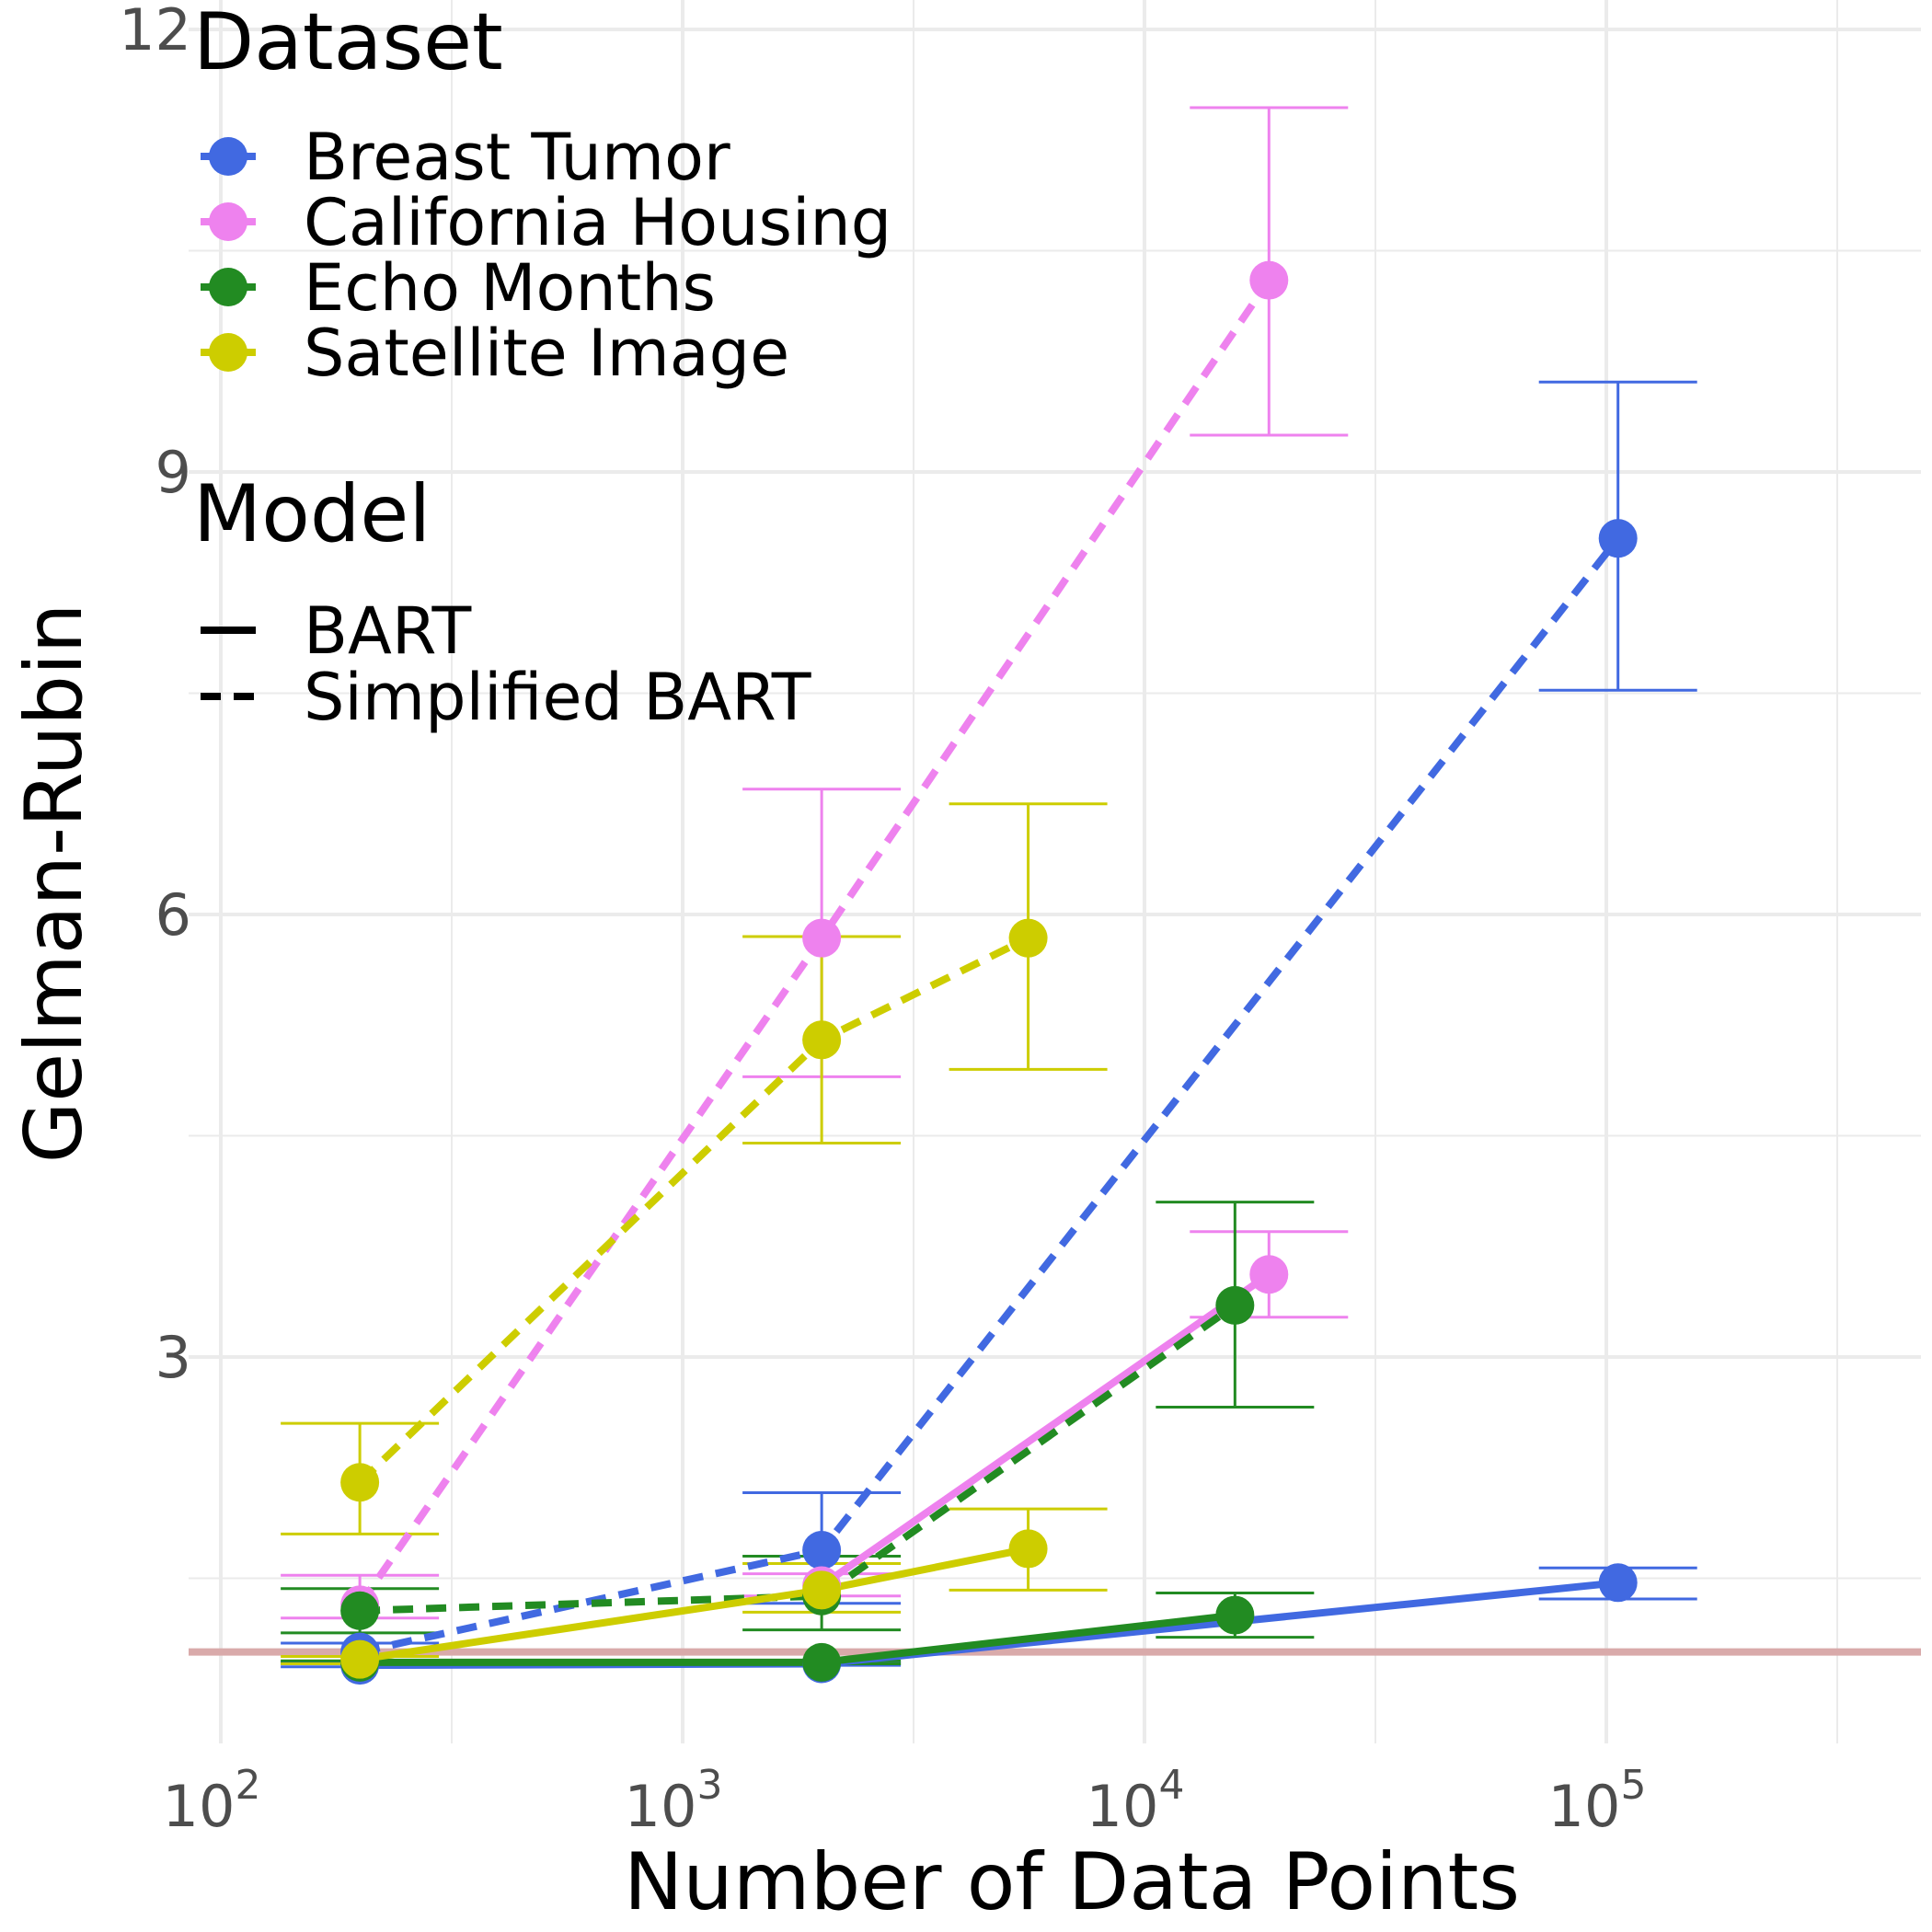  What do you see at coordinates (173, 1357) in the screenshot?
I see `y-tick-label: 3` at bounding box center [173, 1357].